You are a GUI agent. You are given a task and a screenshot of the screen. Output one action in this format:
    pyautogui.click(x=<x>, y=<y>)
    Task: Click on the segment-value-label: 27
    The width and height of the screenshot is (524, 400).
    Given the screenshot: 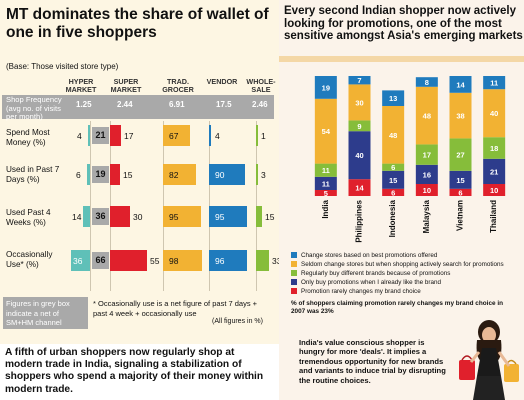 What is the action you would take?
    pyautogui.click(x=460, y=155)
    